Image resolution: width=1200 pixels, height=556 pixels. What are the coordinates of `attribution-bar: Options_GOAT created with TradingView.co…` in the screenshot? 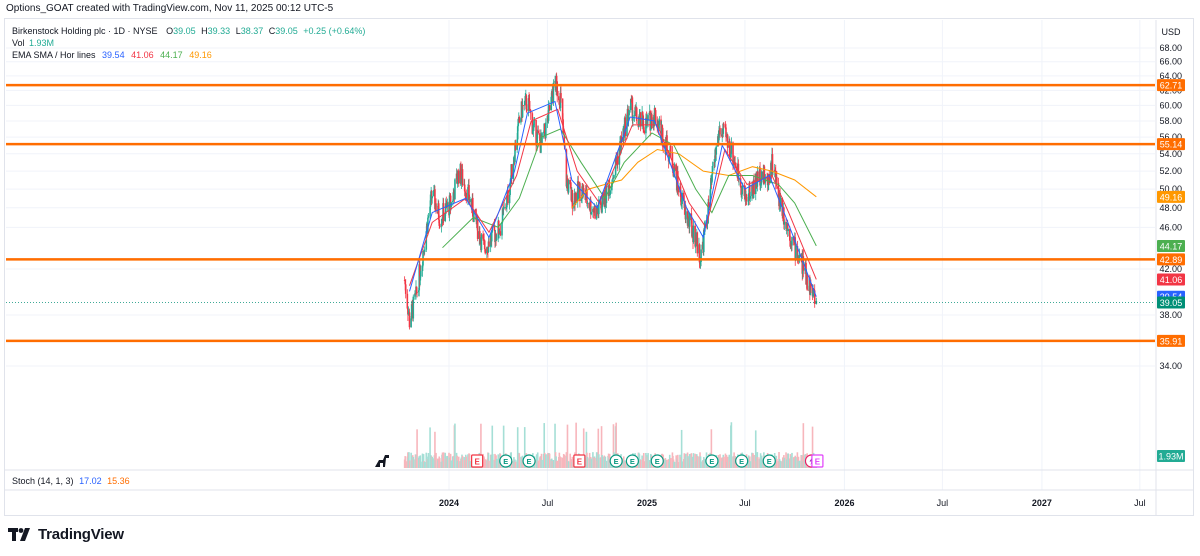 It's located at (600, 9).